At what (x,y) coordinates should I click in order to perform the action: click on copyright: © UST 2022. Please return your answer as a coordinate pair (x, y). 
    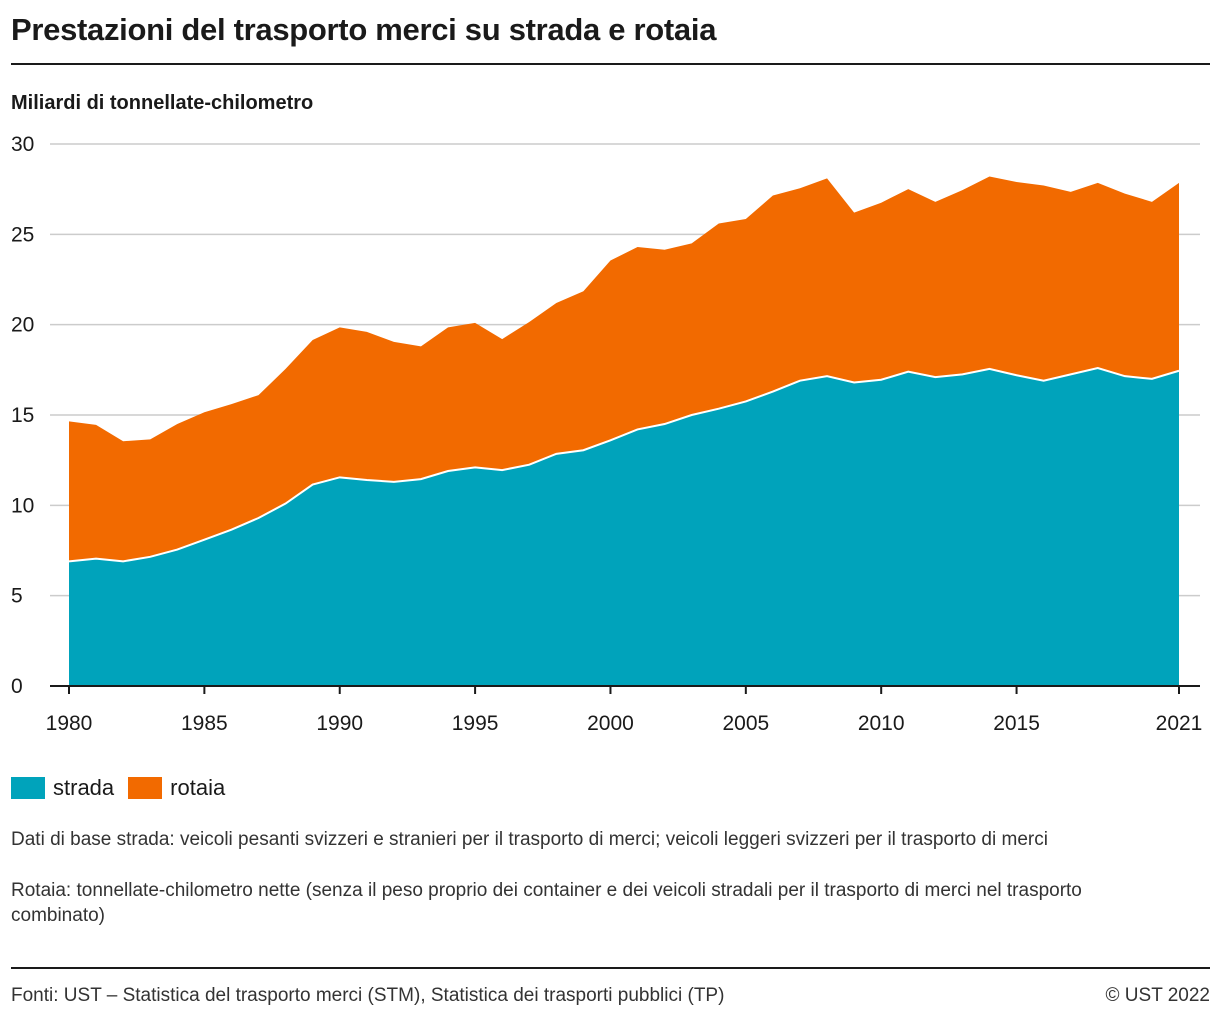
    Looking at the image, I should click on (1157, 995).